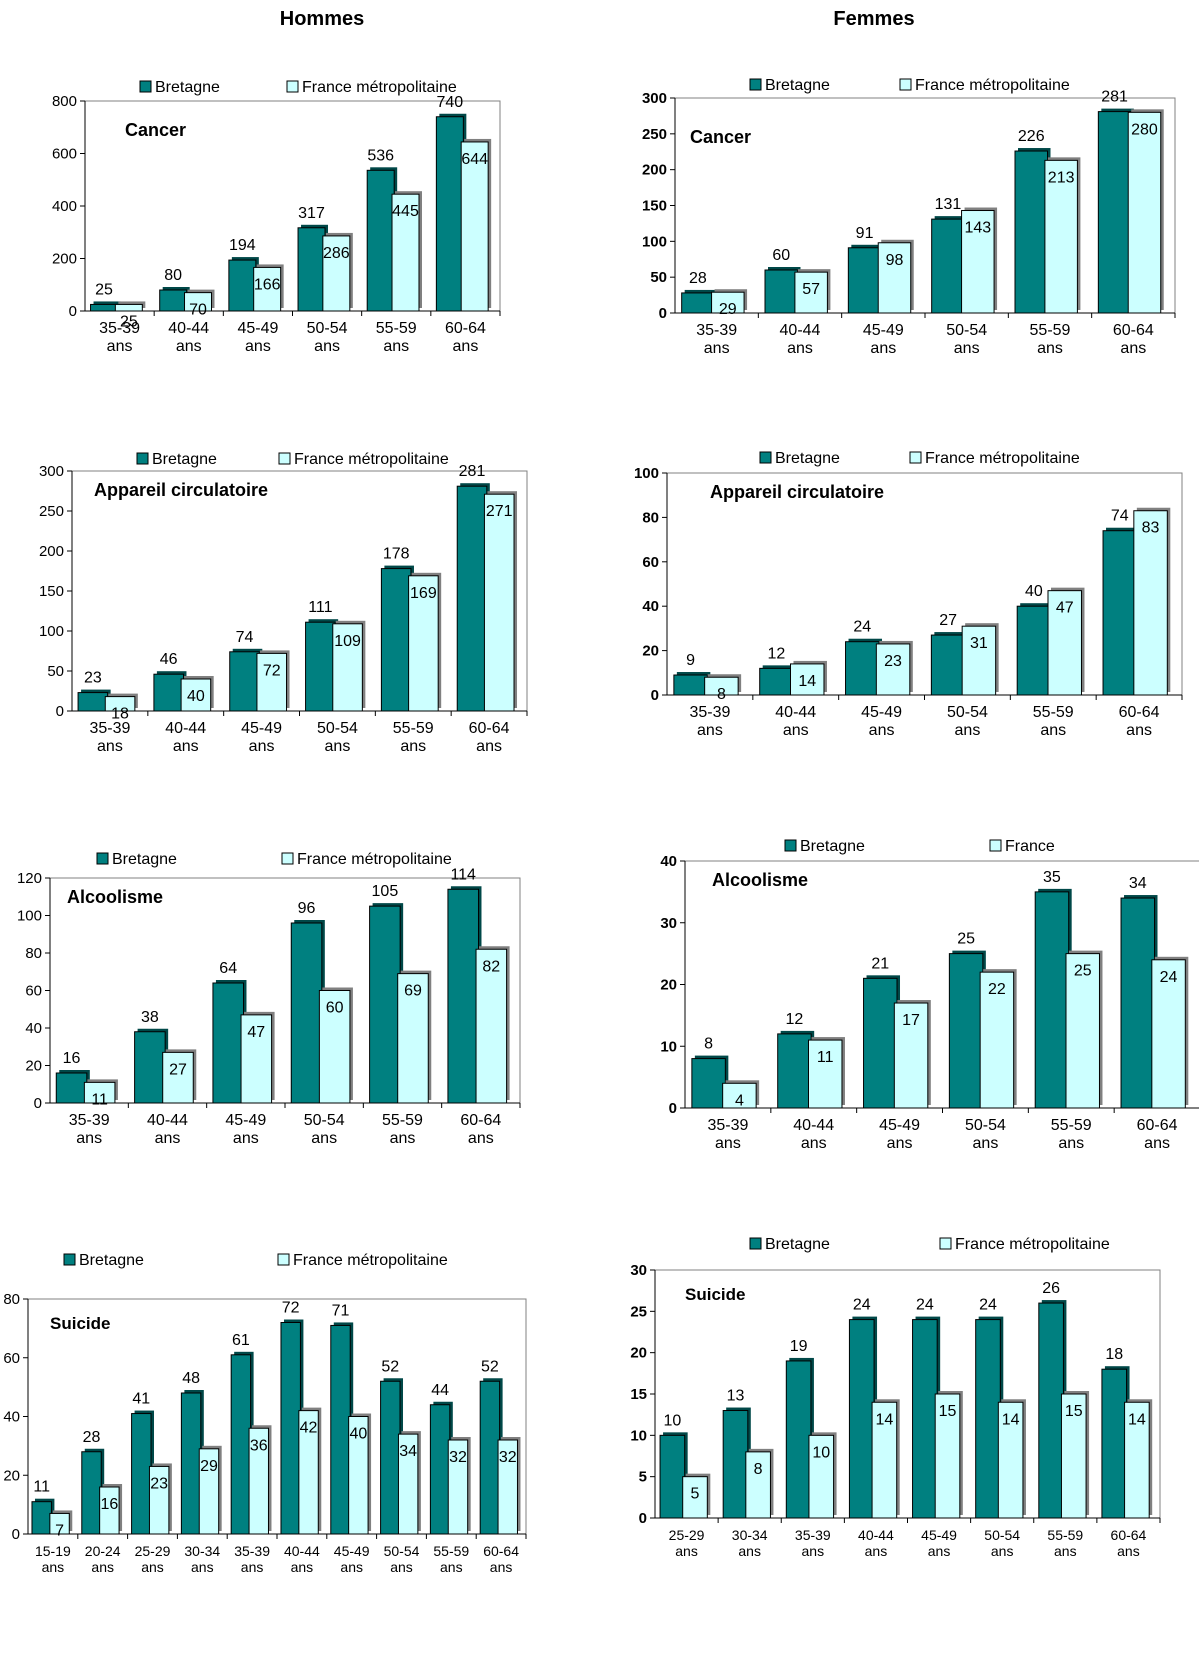 The width and height of the screenshot is (1199, 1674). Describe the element at coordinates (380, 155) in the screenshot. I see `data-label-bretagne: 536` at that location.